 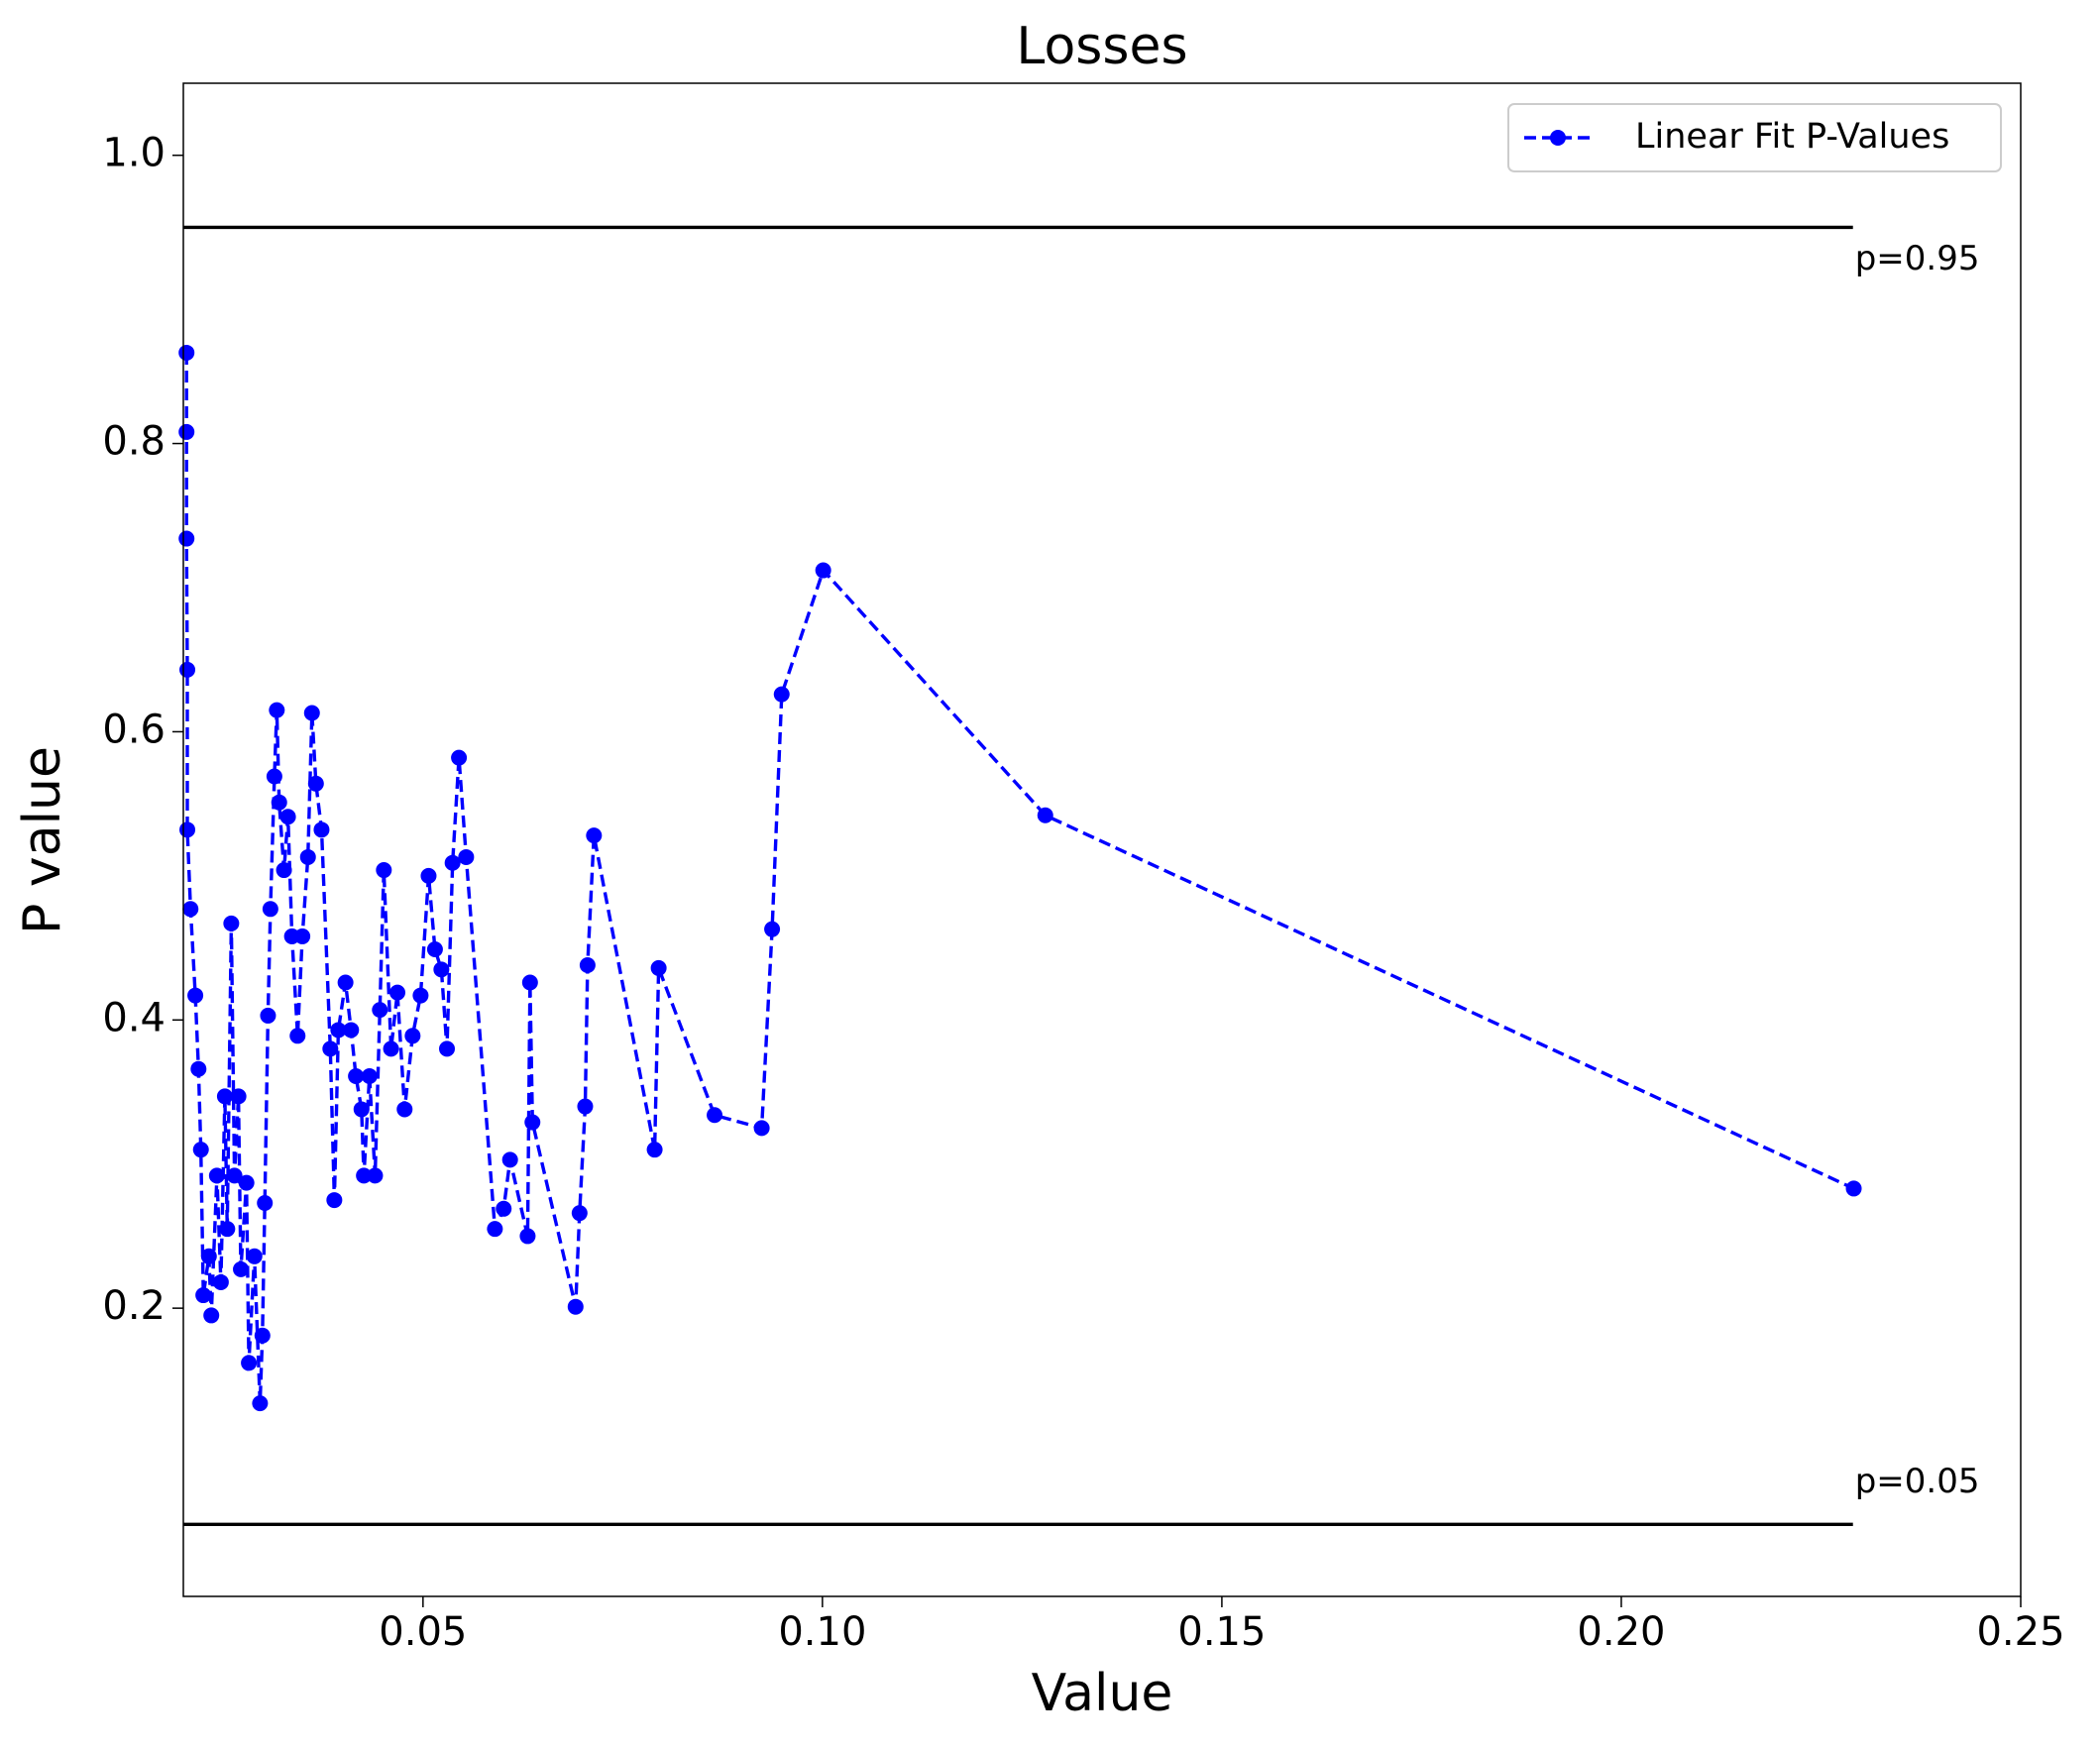 What do you see at coordinates (1792, 137) in the screenshot?
I see `legend-label: Linear Fit P-Values` at bounding box center [1792, 137].